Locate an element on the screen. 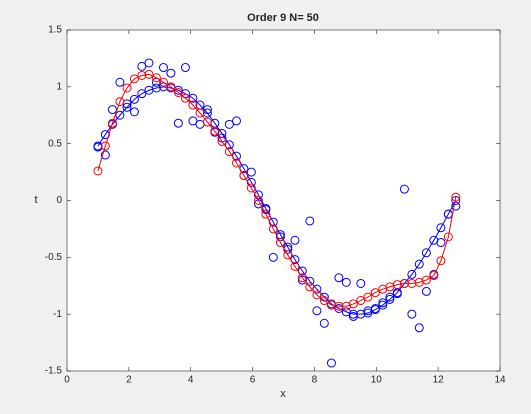 The width and height of the screenshot is (531, 414). x-tick-label: 8 is located at coordinates (315, 380).